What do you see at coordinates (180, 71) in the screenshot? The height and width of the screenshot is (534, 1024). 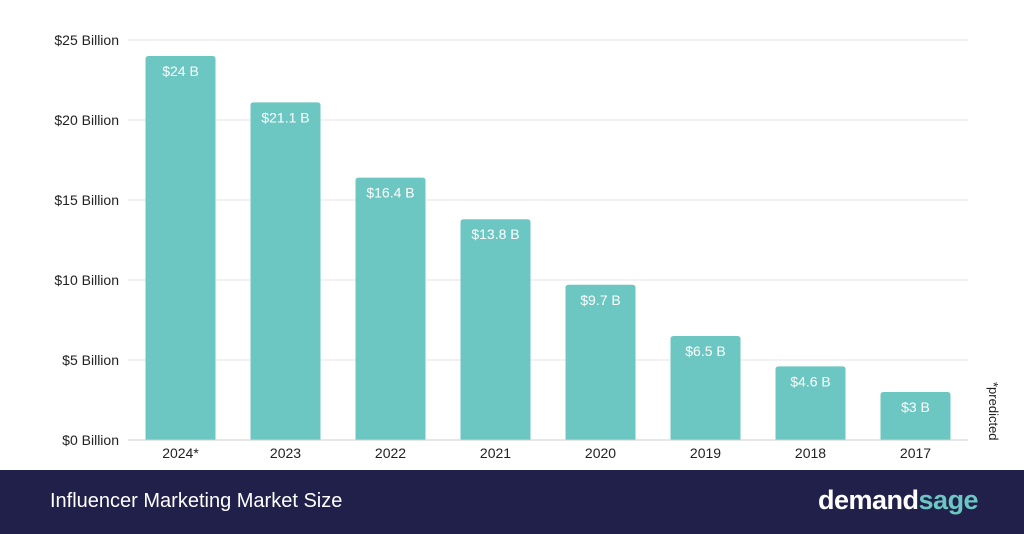 I see `bar-value-label: $24 B` at bounding box center [180, 71].